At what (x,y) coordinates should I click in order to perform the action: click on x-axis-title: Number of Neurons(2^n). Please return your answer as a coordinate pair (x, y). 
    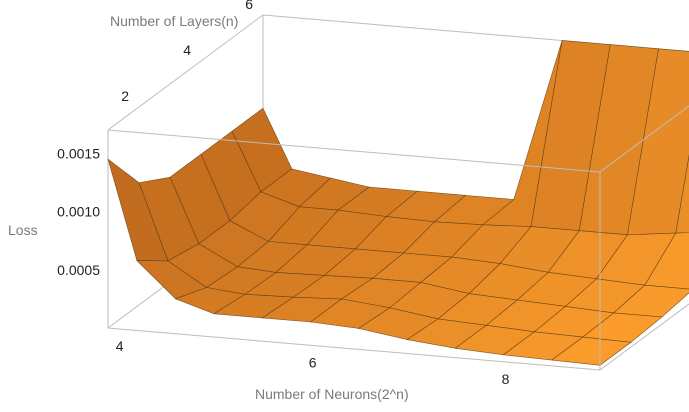
    Looking at the image, I should click on (332, 394).